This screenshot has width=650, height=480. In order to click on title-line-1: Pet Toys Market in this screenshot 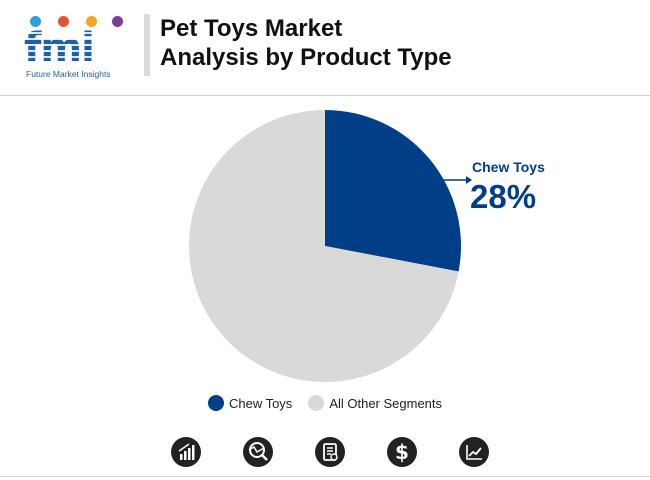, I will do `click(251, 28)`.